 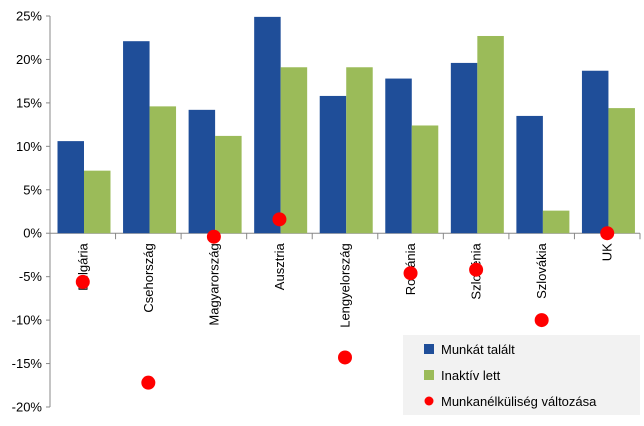 I want to click on y-tick-label: 0%, so click(x=32, y=233).